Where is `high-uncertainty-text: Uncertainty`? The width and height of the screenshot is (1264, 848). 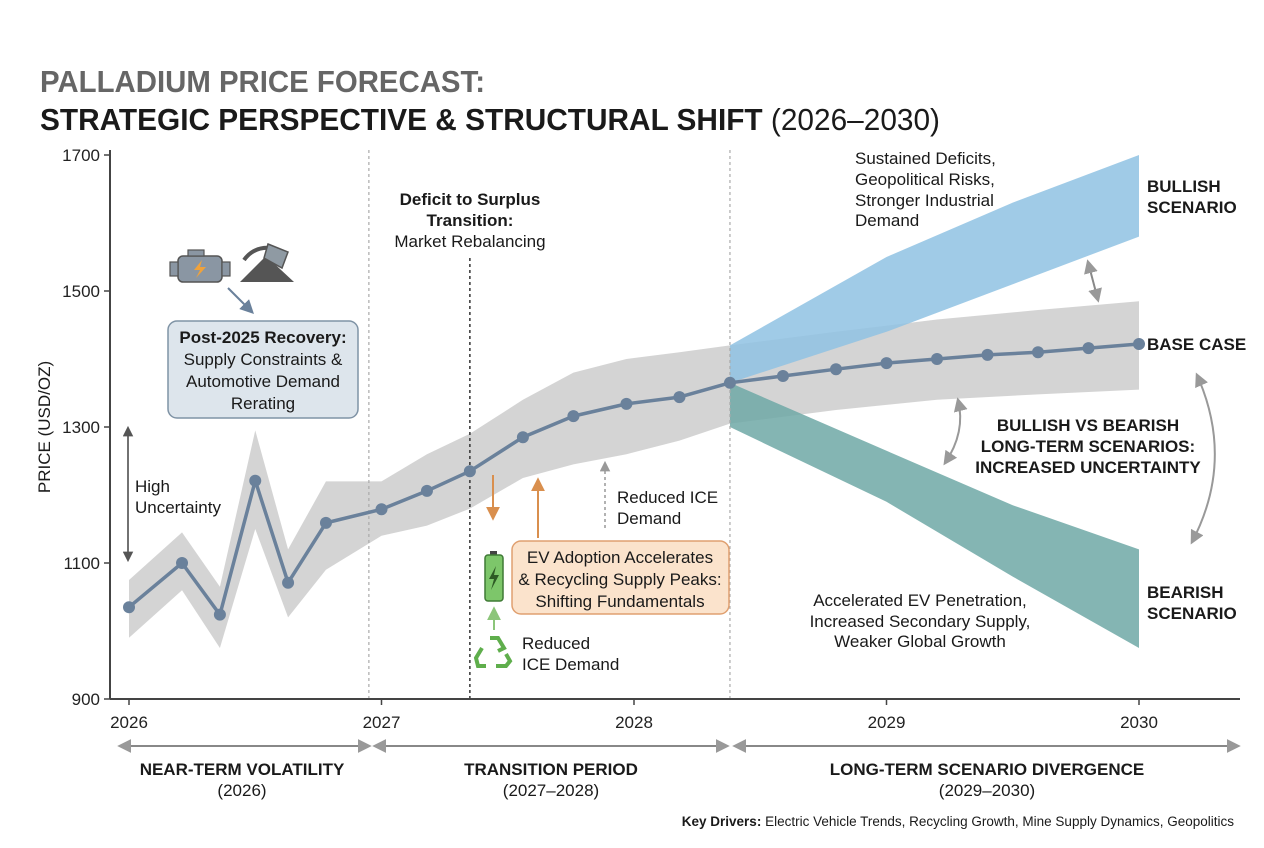 high-uncertainty-text: Uncertainty is located at coordinates (178, 507).